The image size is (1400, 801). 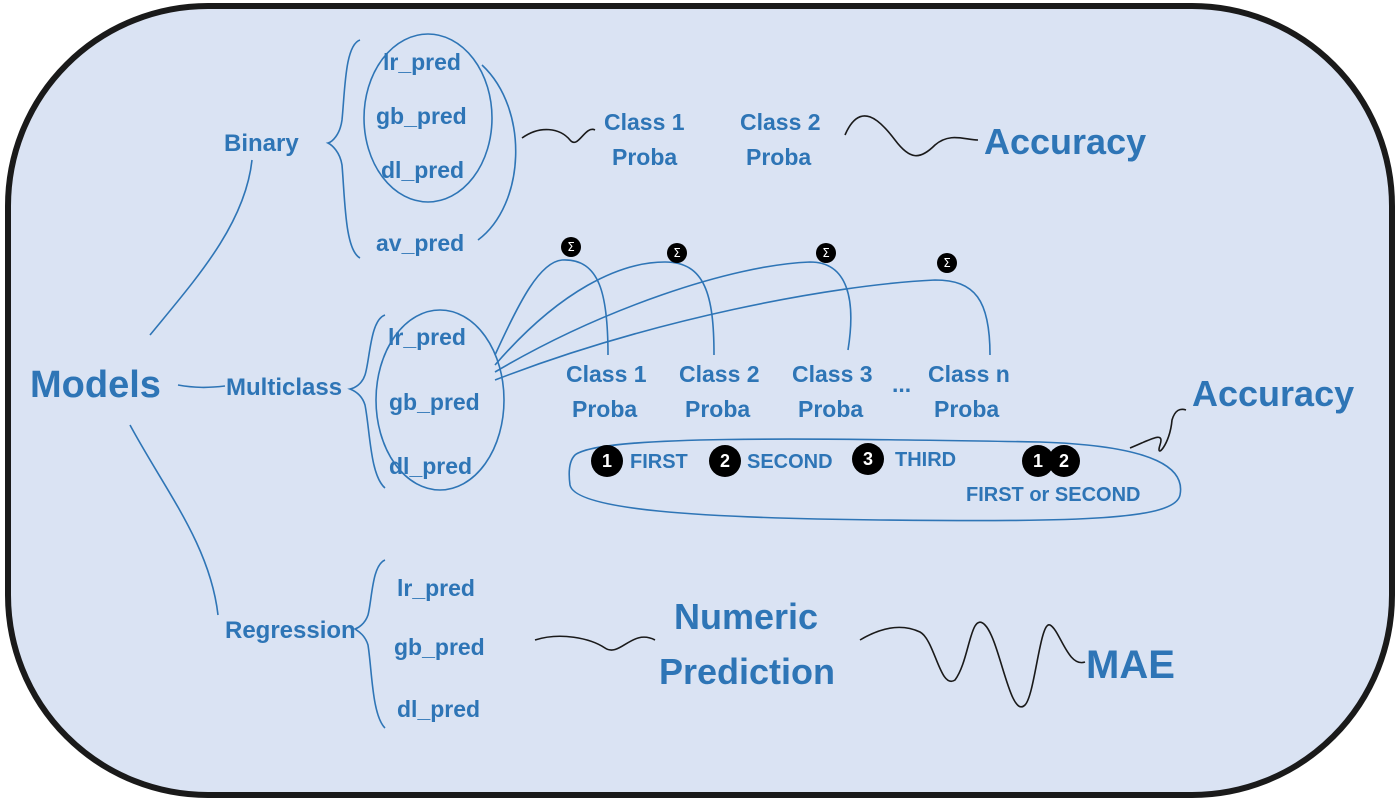 I want to click on multiclass-label: Multiclass, so click(x=284, y=387).